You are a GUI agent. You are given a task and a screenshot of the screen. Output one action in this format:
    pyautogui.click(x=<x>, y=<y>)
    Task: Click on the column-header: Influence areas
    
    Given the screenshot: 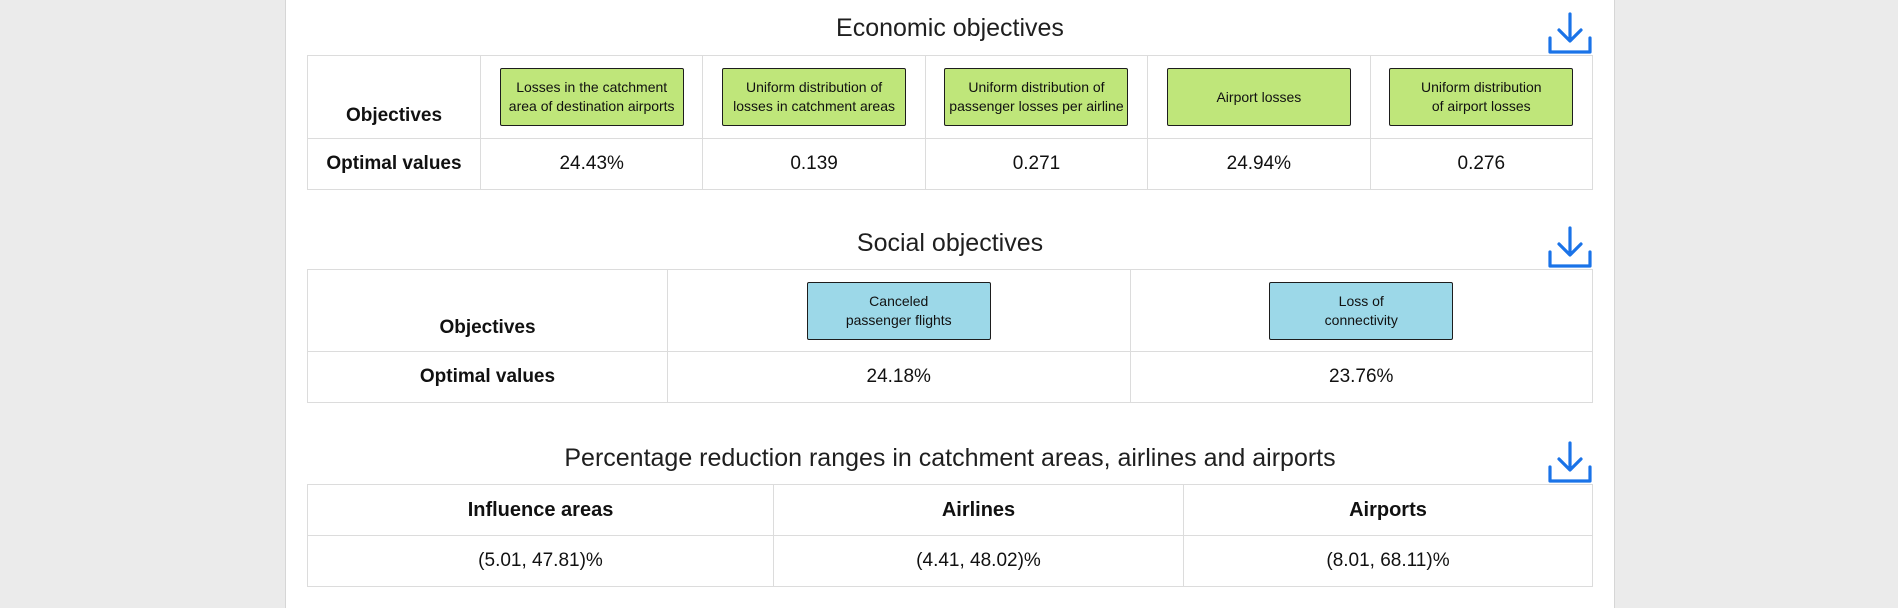 What is the action you would take?
    pyautogui.click(x=540, y=510)
    